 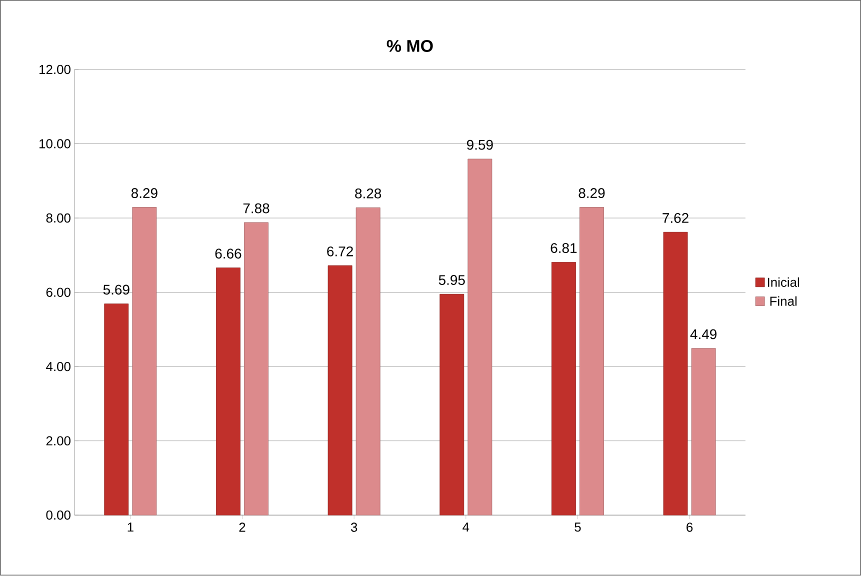 I want to click on legend-label: Final, so click(x=783, y=301).